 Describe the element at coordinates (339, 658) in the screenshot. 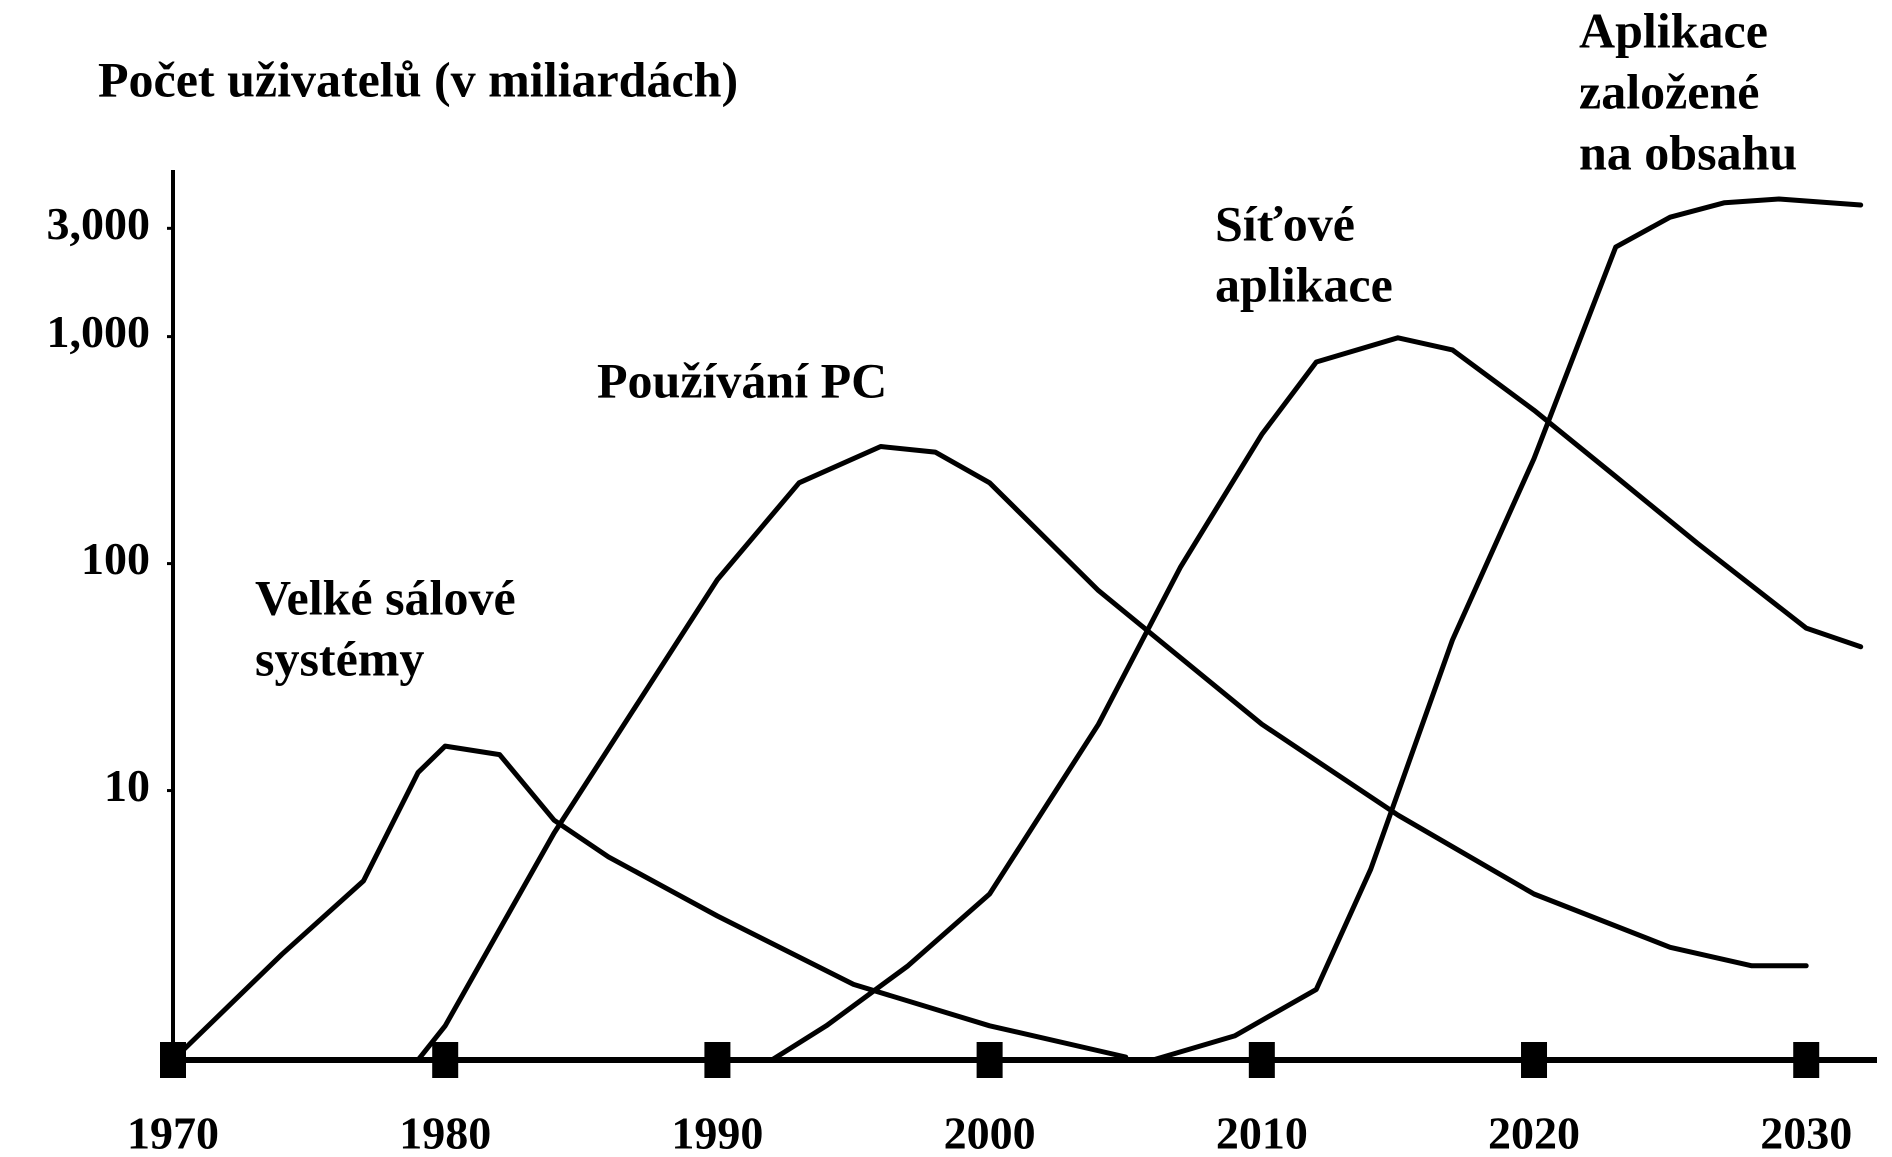

I see `annotation: systémy` at that location.